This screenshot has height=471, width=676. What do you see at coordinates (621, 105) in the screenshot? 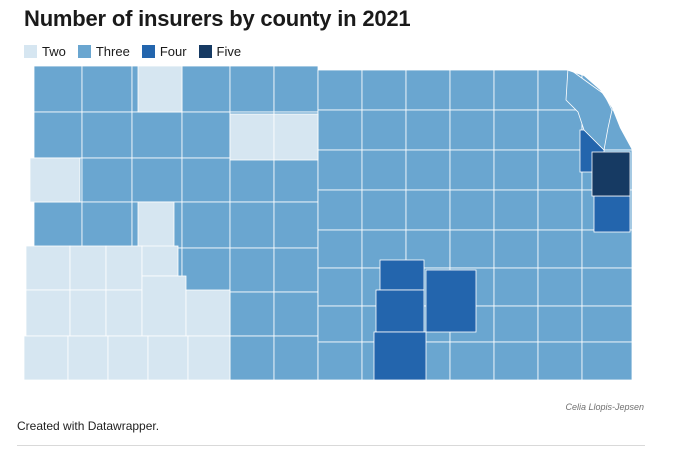
I see `map-edge-mask` at bounding box center [621, 105].